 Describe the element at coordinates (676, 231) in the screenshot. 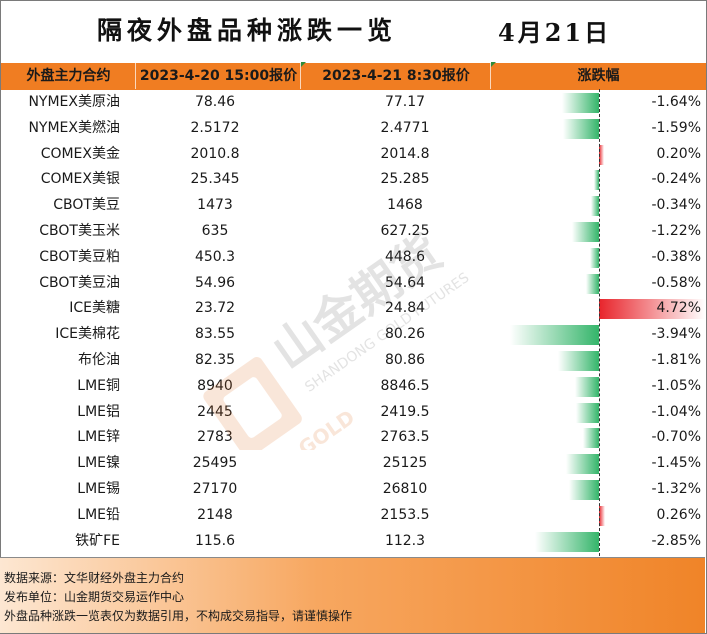

I see `change-percent: -1.22%` at that location.